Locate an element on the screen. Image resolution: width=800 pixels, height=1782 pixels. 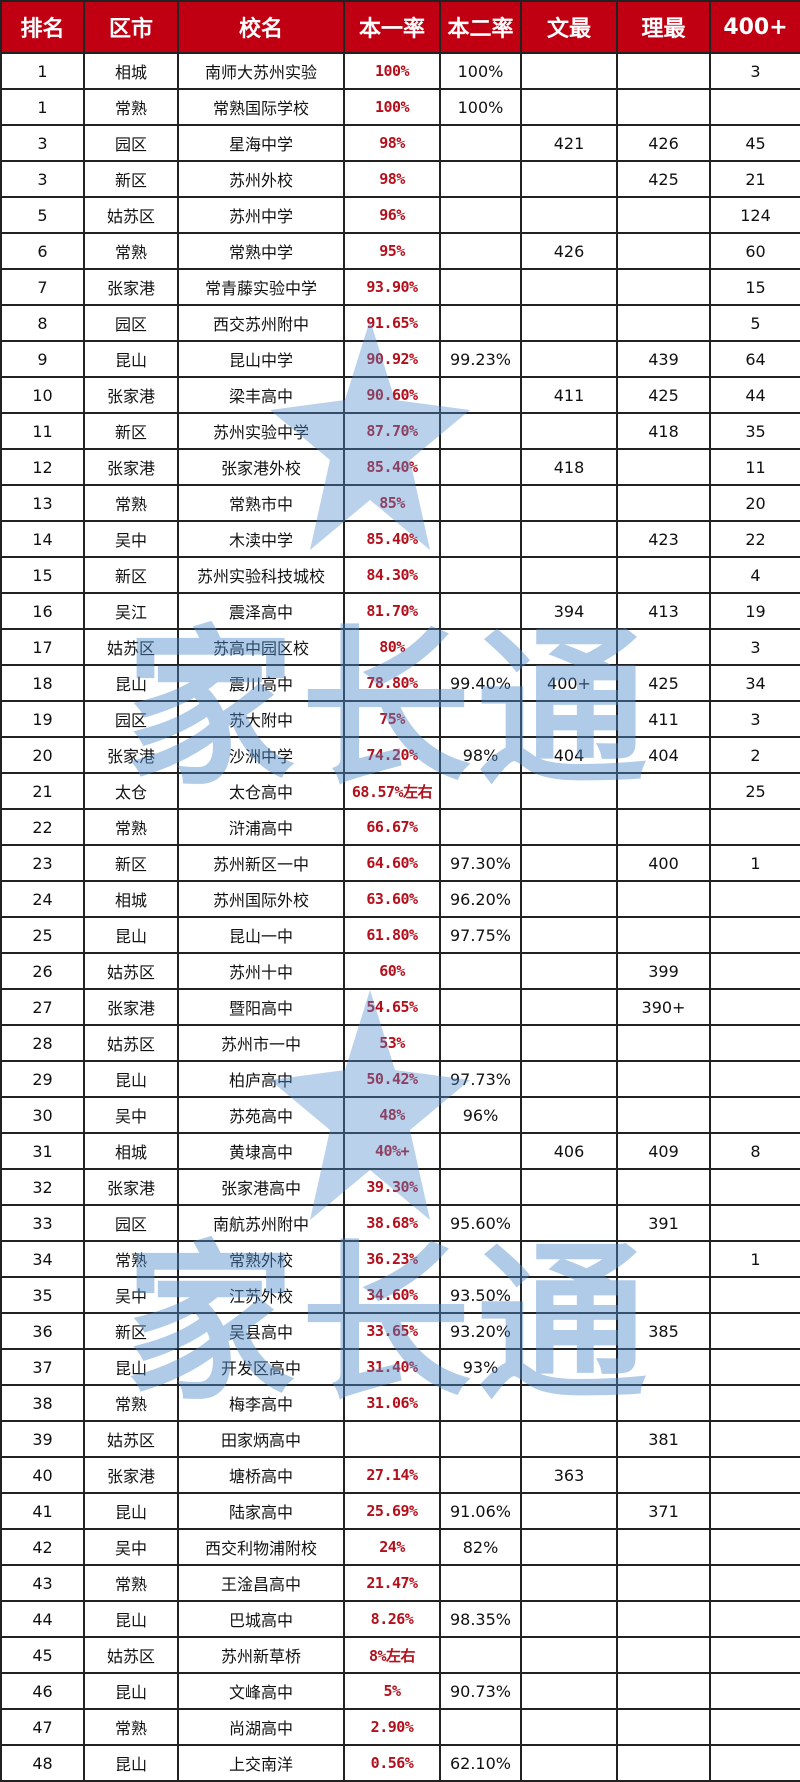
science-top-cell: 439 is located at coordinates (663, 359).